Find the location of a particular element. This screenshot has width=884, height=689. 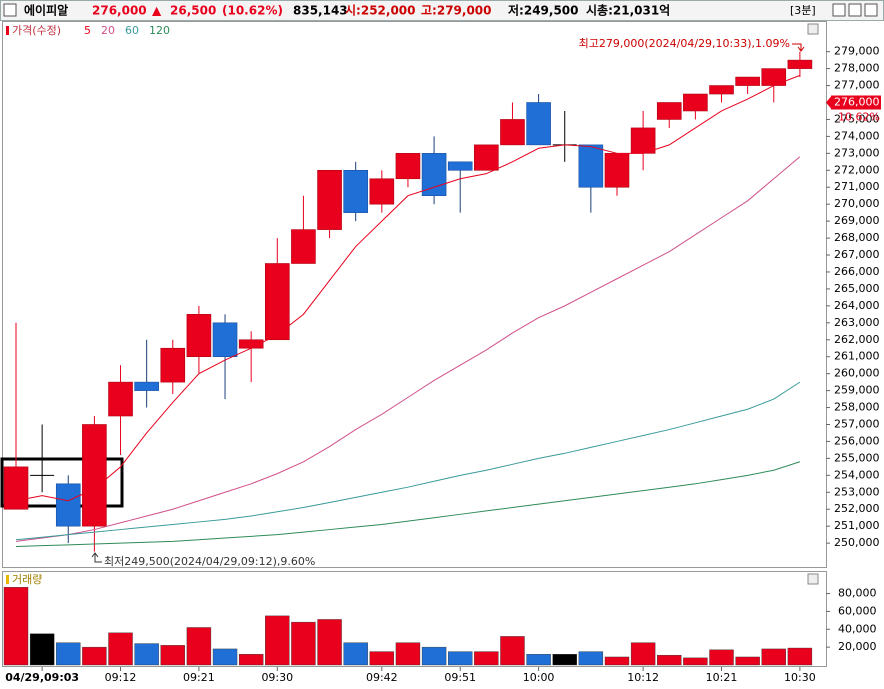

y-tick-label: 271,000 is located at coordinates (857, 186).